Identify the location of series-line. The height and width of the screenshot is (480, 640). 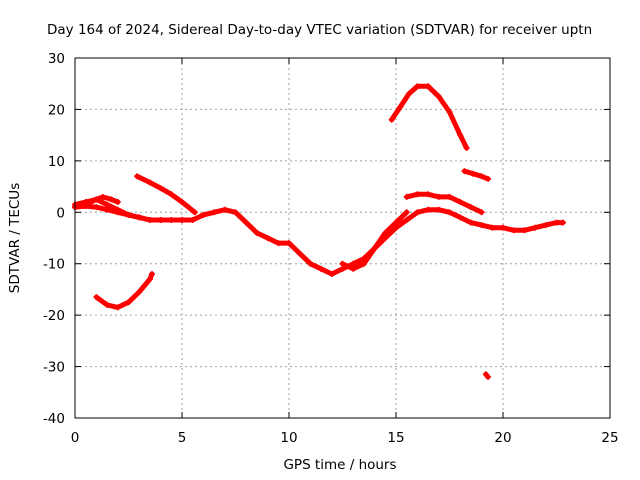
(476, 175).